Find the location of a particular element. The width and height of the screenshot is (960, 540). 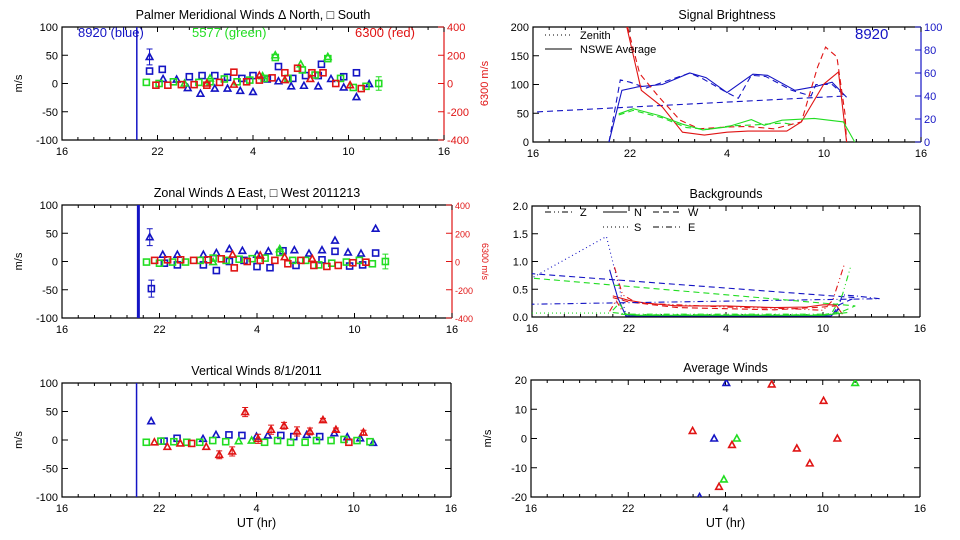

y-tick-label: 1.0 is located at coordinates (520, 263).